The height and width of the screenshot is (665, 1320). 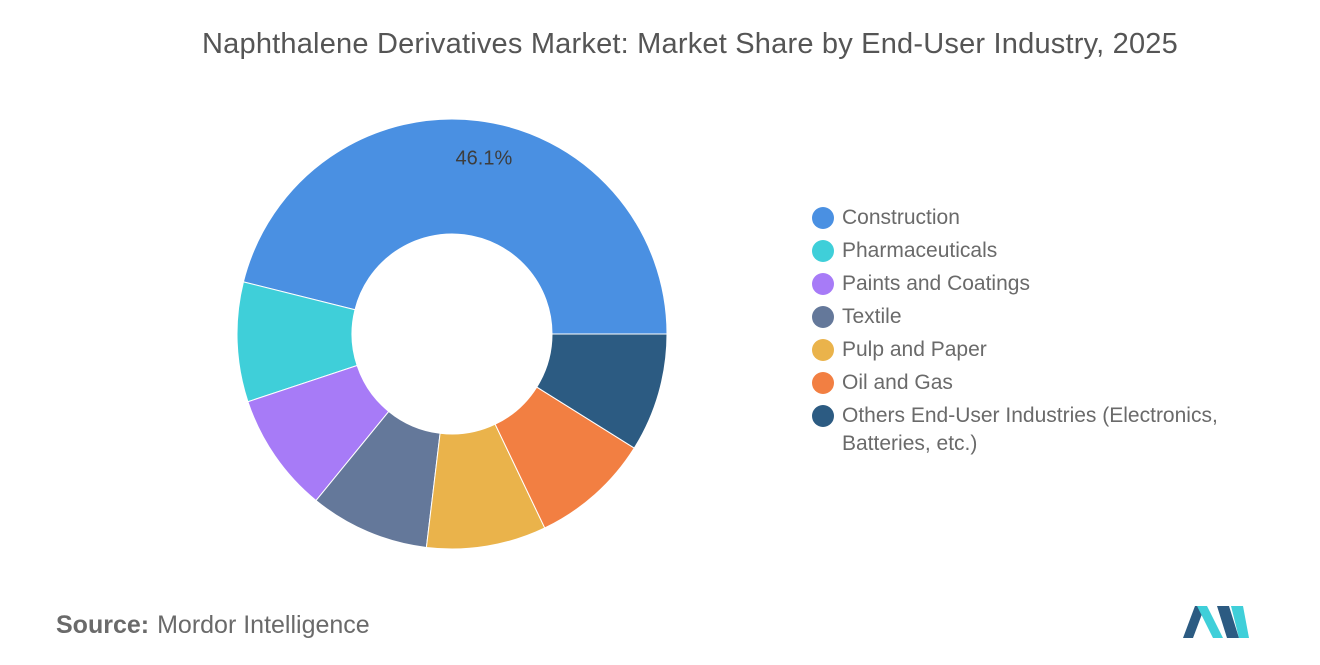 I want to click on mordor-intelligence-logo, so click(x=1216, y=622).